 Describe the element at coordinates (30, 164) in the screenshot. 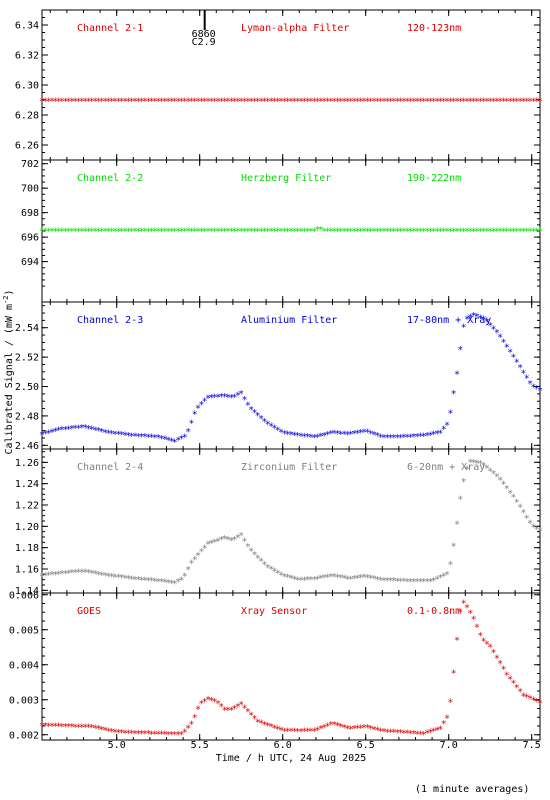

I see `y-tick-label: 702` at that location.